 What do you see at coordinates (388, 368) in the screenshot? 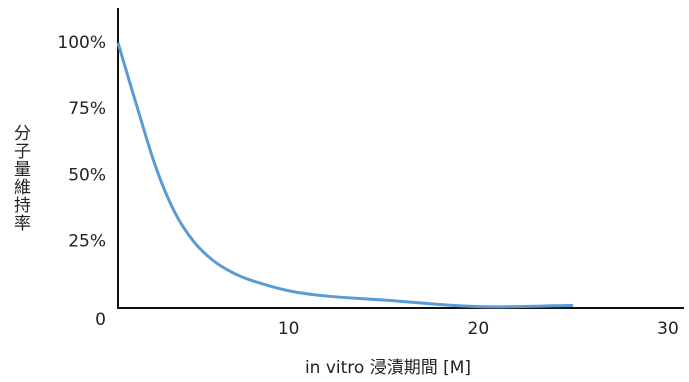
I see `x-axis-label: in vitro 浸漬期間 [M]` at bounding box center [388, 368].